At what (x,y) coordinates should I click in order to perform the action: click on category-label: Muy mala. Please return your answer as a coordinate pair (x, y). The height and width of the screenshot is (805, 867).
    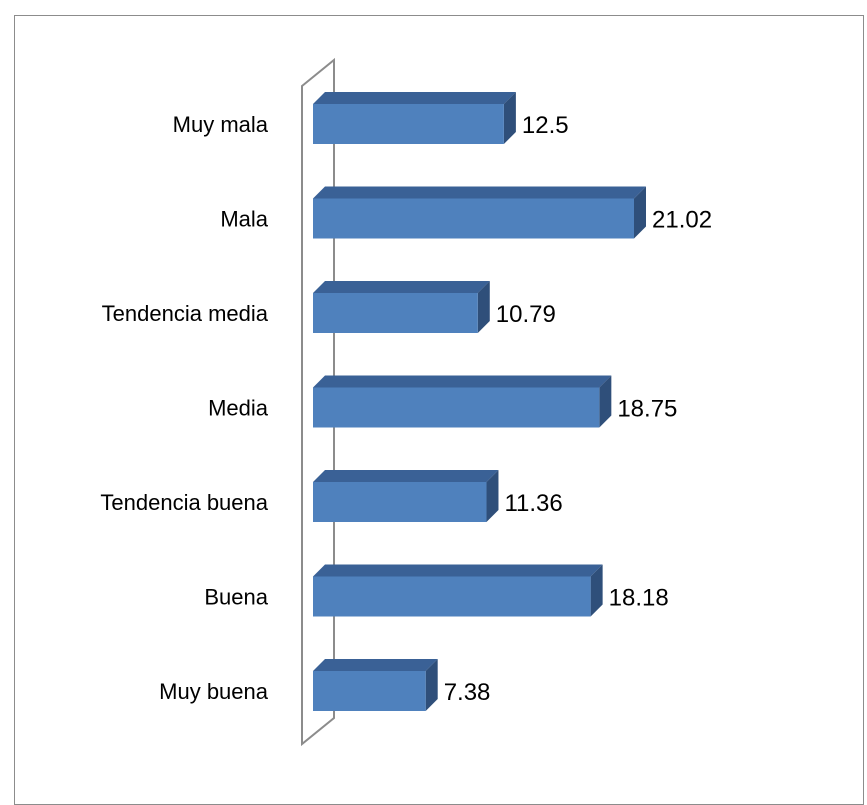
    Looking at the image, I should click on (221, 124).